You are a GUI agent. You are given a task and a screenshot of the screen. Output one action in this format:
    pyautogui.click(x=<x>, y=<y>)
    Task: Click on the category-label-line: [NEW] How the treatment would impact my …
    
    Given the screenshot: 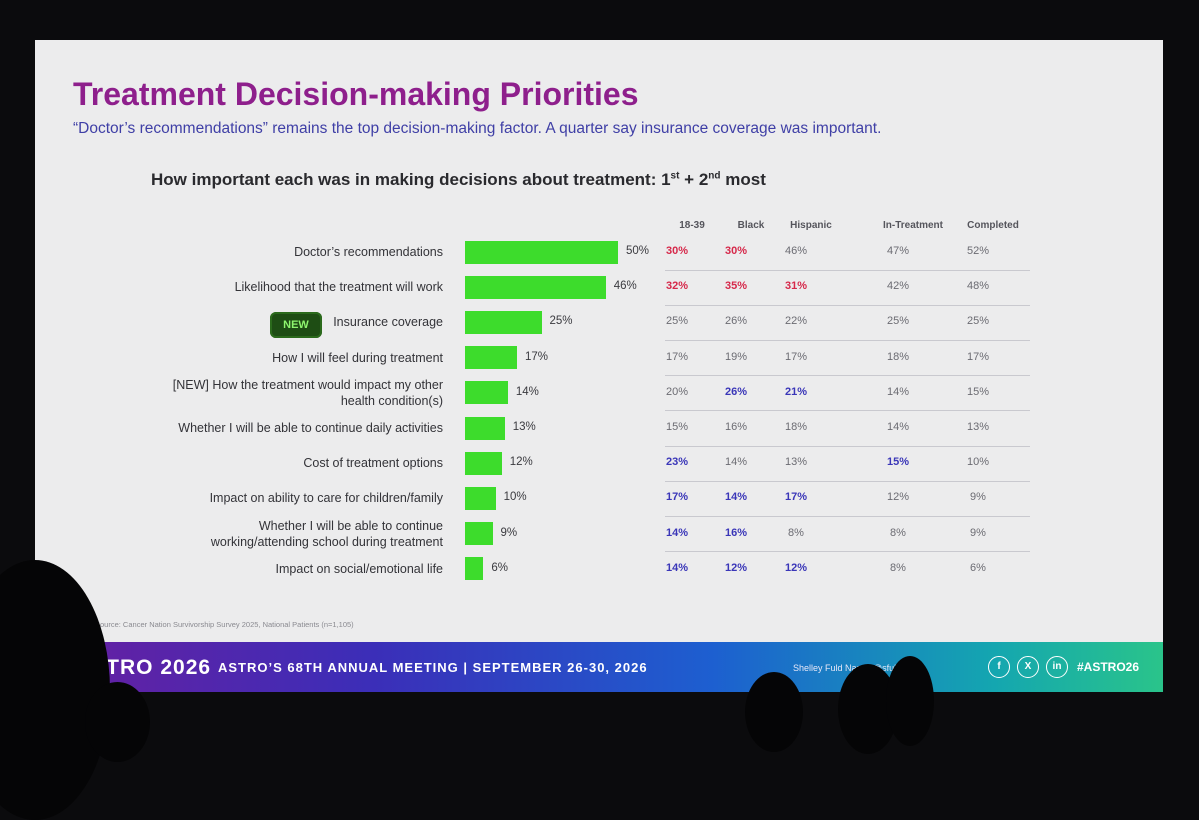 What is the action you would take?
    pyautogui.click(x=307, y=384)
    